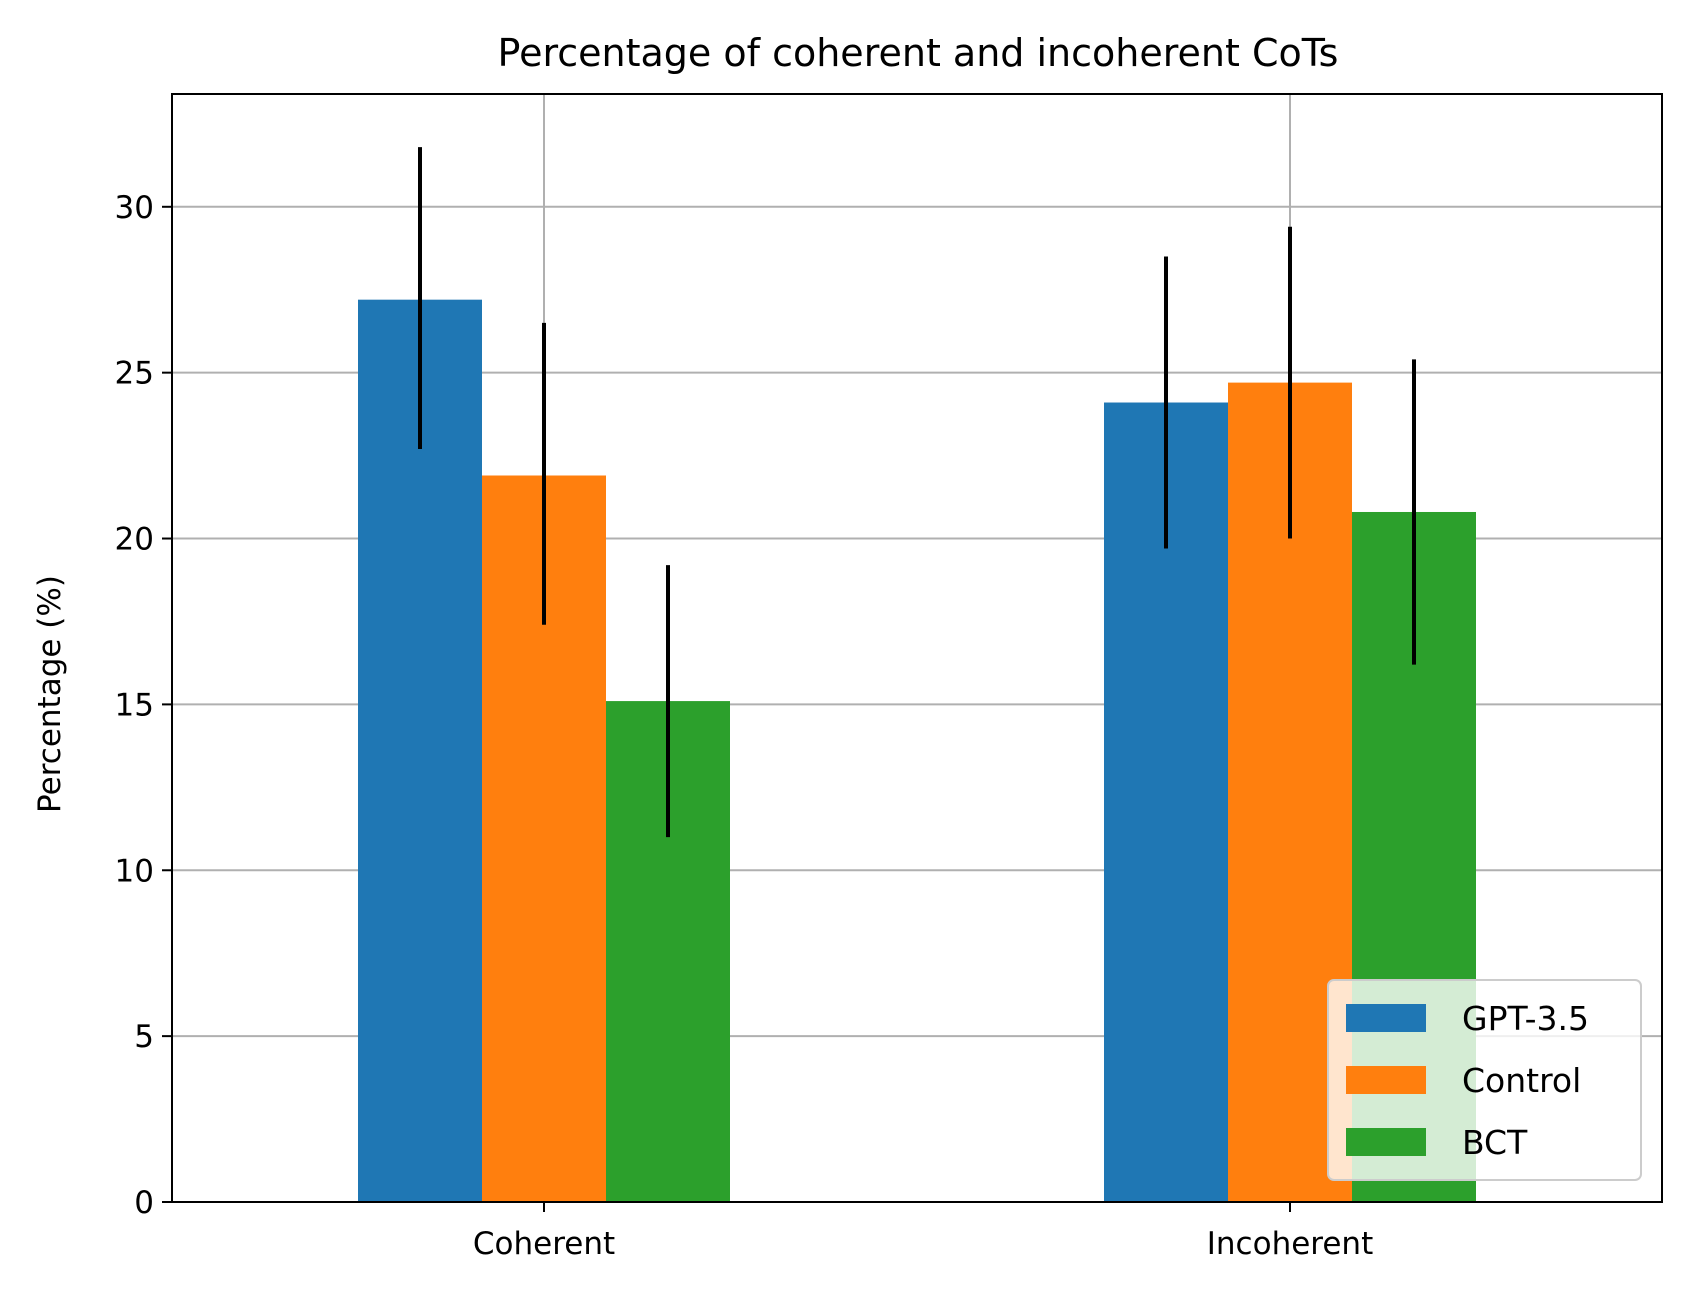  Describe the element at coordinates (50, 694) in the screenshot. I see `y-axis-label: Percentage (%)` at that location.